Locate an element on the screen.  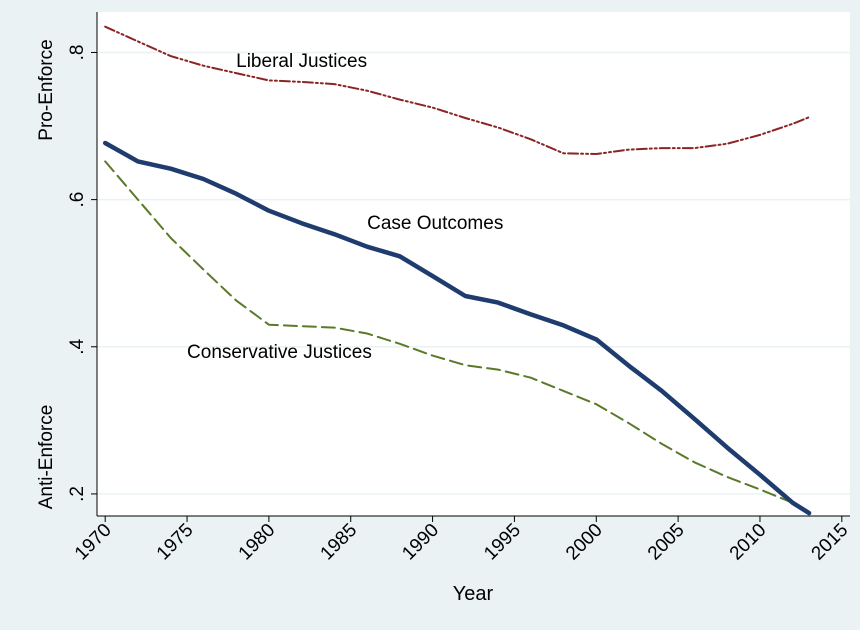
y-axis-top-label: Pro-Enforce is located at coordinates (46, 89).